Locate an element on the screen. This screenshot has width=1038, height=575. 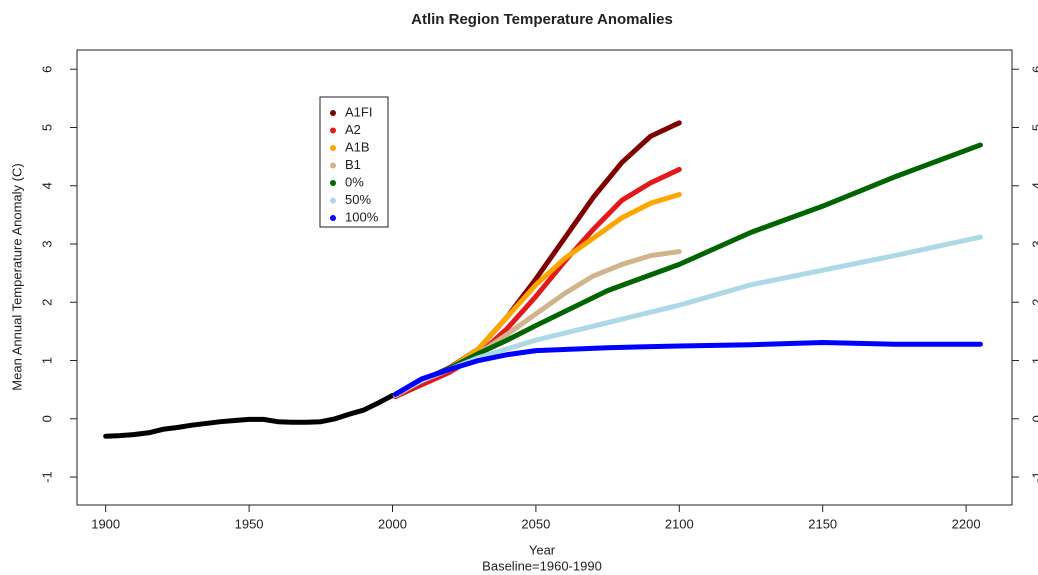
legend-label: 100% is located at coordinates (362, 216).